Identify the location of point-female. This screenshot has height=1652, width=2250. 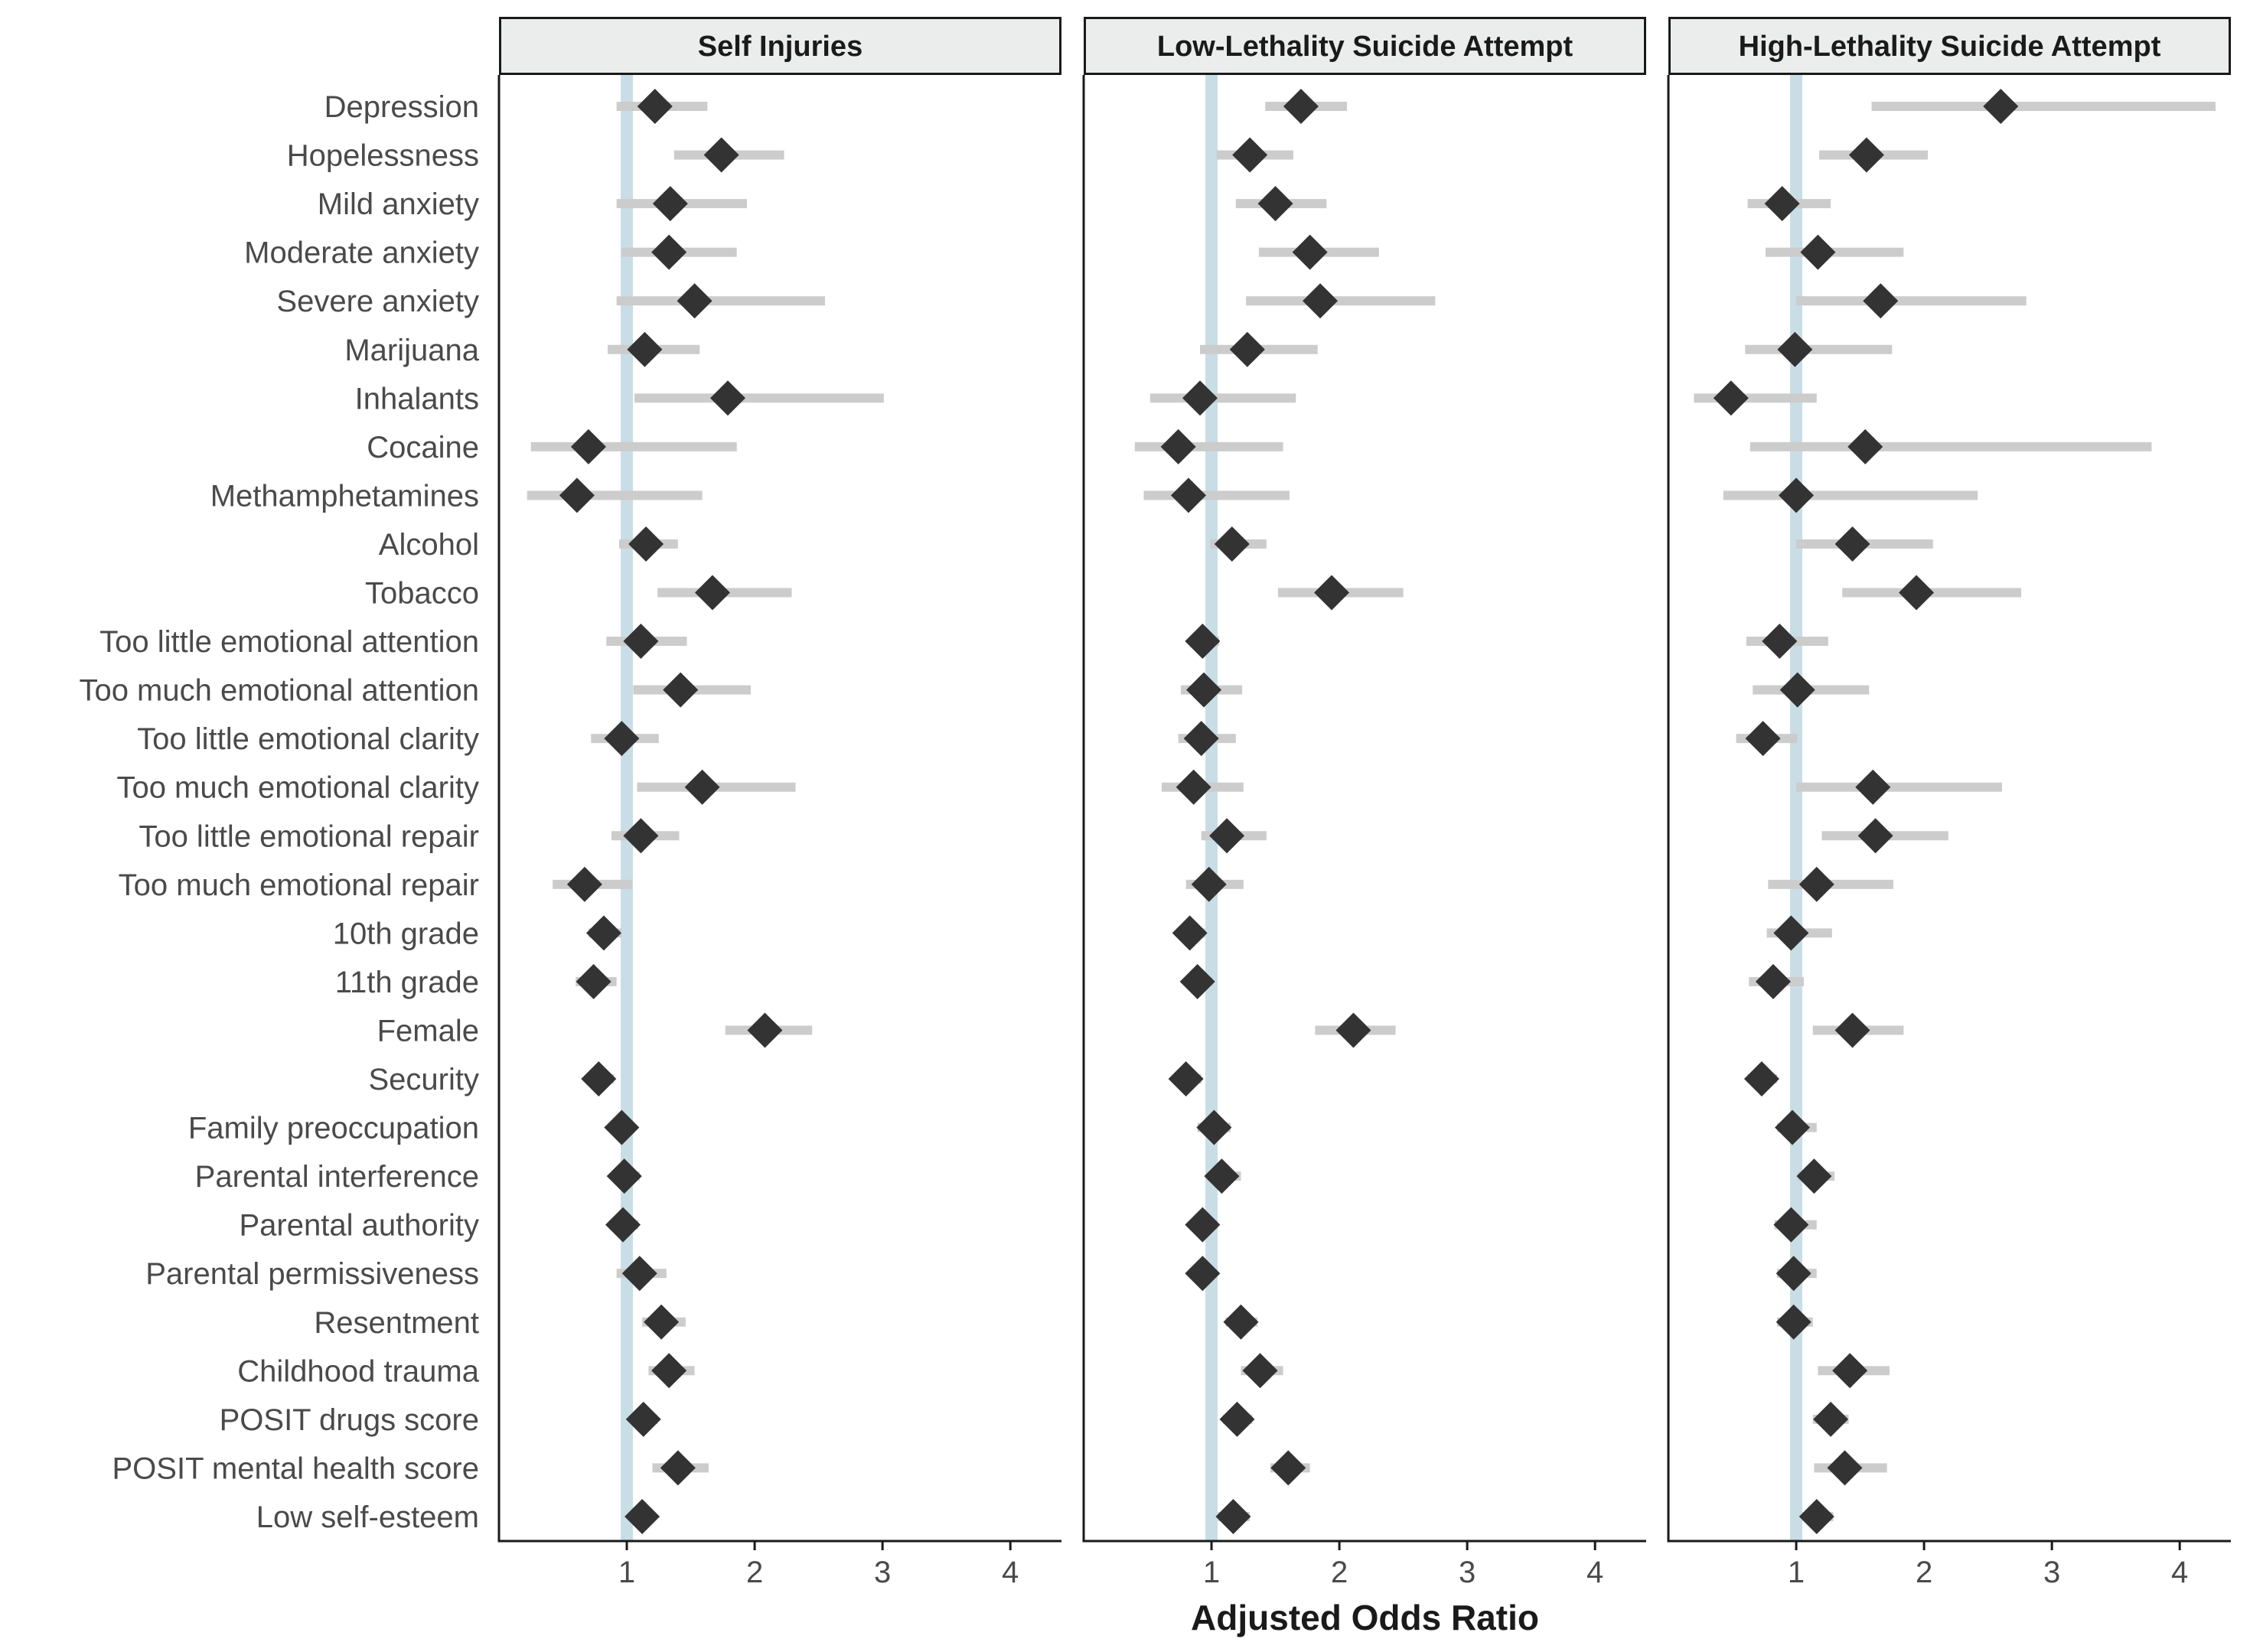
(1353, 1030).